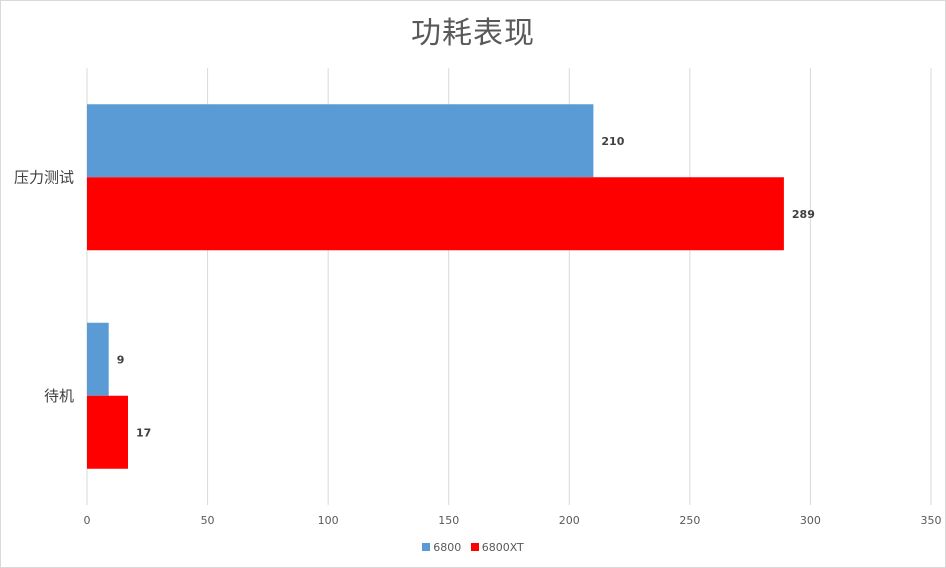  What do you see at coordinates (810, 520) in the screenshot?
I see `x-tick-label: 300` at bounding box center [810, 520].